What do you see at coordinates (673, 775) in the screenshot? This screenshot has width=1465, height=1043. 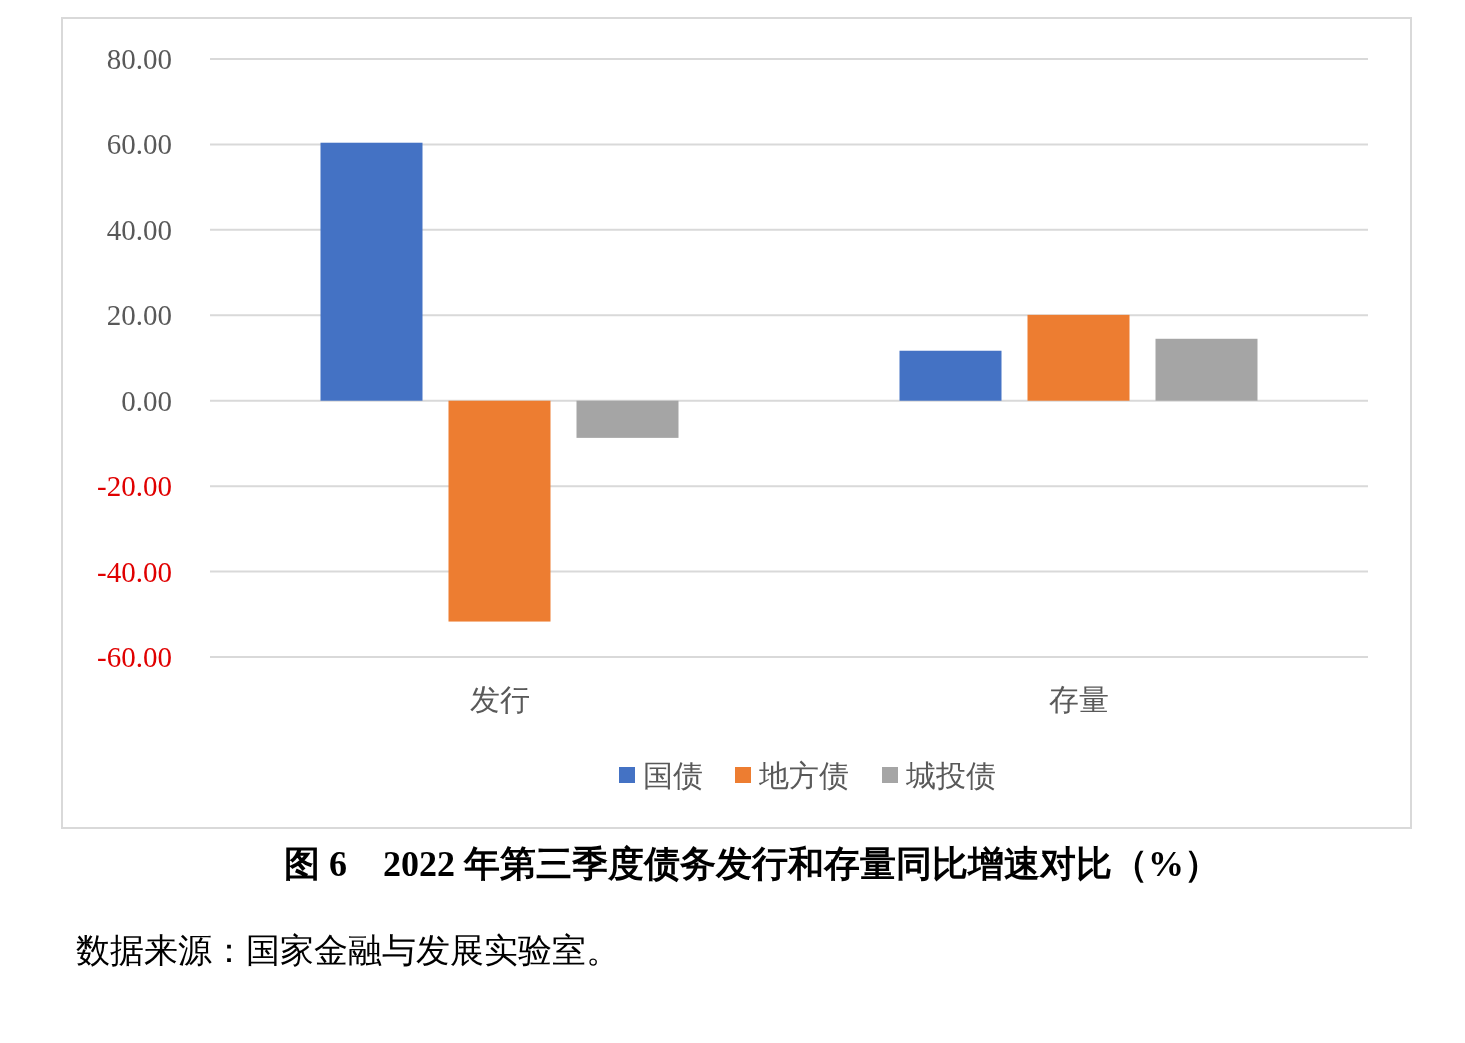 I see `legend-label: 国债` at bounding box center [673, 775].